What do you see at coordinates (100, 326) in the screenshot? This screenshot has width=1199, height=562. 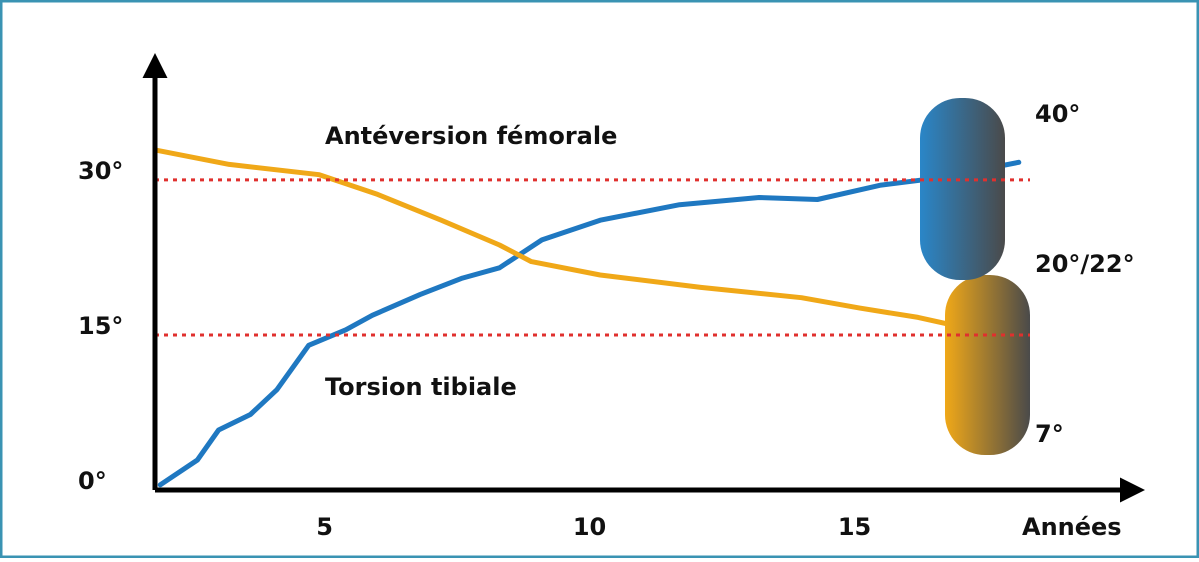 I see `y-tick-label: 15°` at bounding box center [100, 326].